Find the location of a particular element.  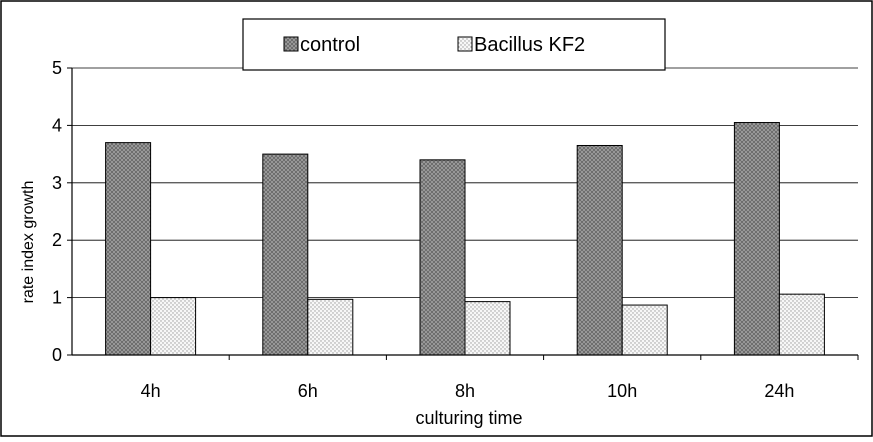

y-tick-label: 3 is located at coordinates (57, 183).